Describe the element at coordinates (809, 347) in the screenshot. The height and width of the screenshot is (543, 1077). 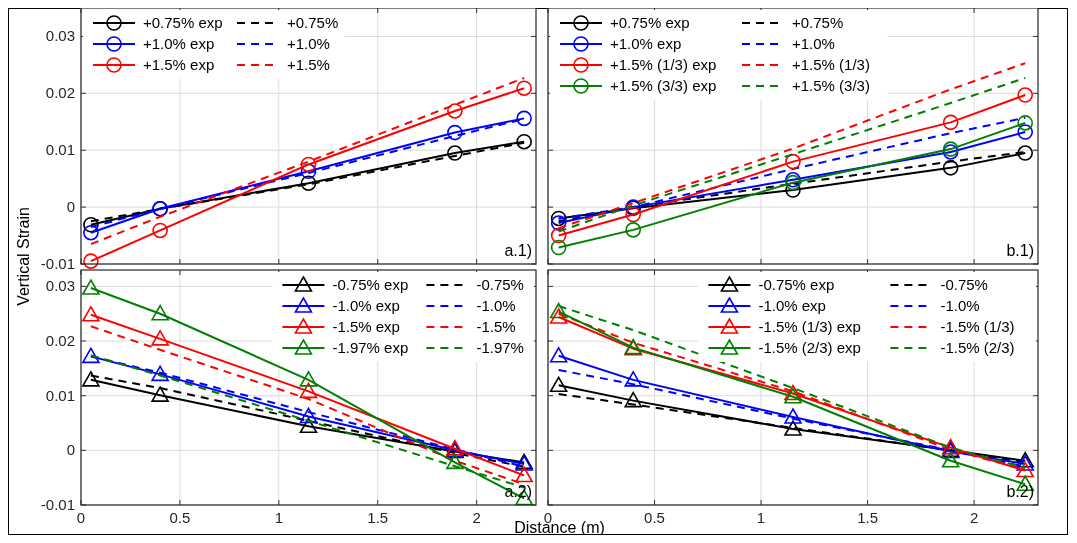
I see `legend-label: -1.5% (2/3) exp` at that location.